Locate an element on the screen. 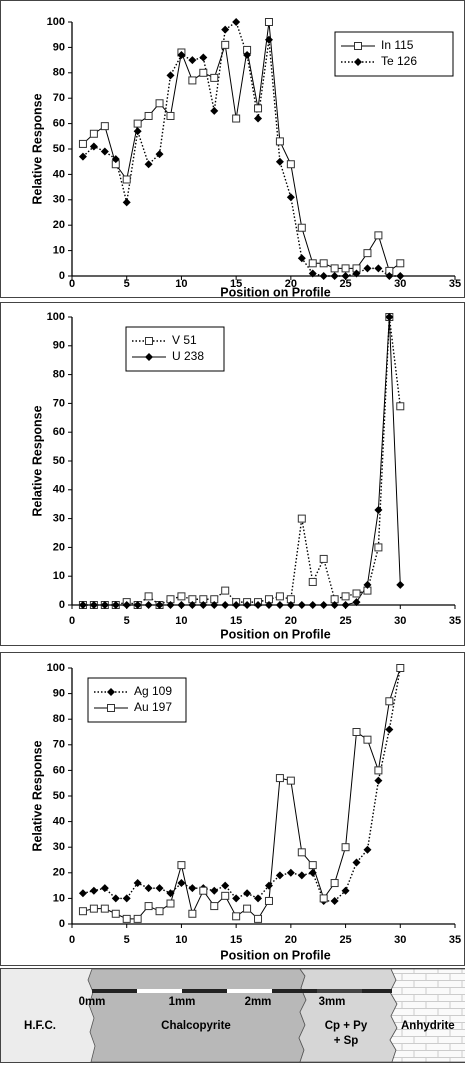 Image resolution: width=466 pixels, height=1072 pixels. zone-label: Anhydrite is located at coordinates (428, 1026).